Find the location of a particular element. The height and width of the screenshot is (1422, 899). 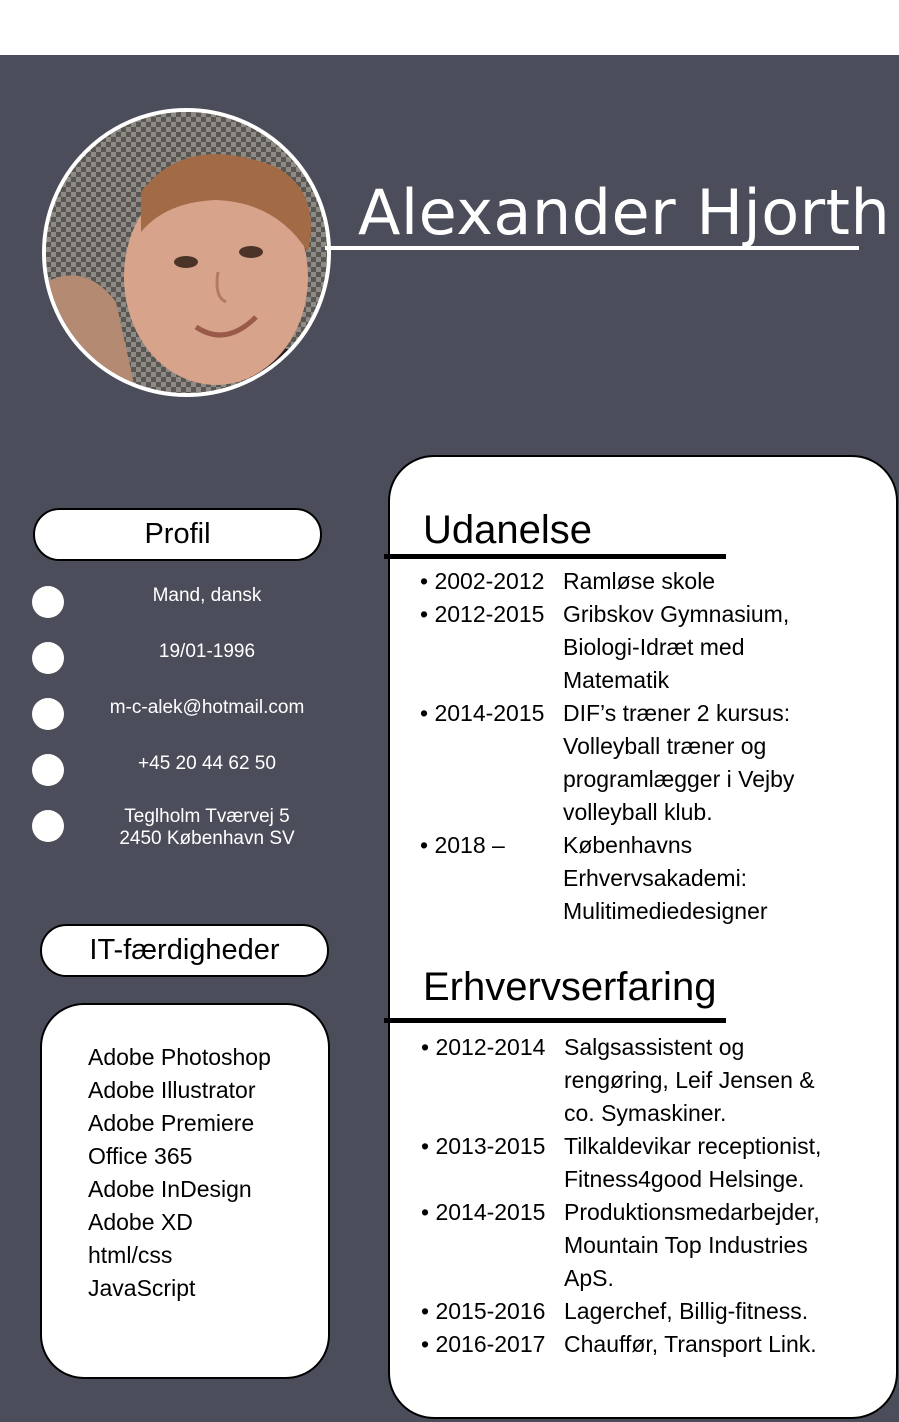

skill-item: Adobe InDesign is located at coordinates (170, 1189).